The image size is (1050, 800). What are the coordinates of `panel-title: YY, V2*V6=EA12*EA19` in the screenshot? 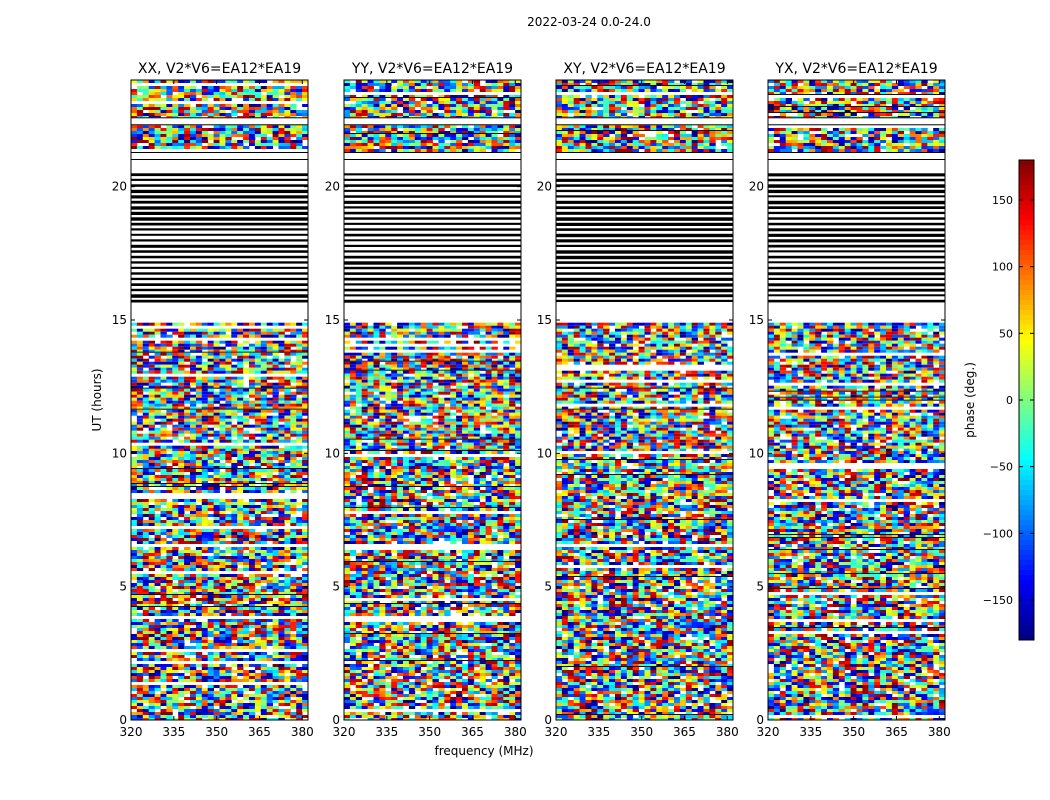 It's located at (432, 69).